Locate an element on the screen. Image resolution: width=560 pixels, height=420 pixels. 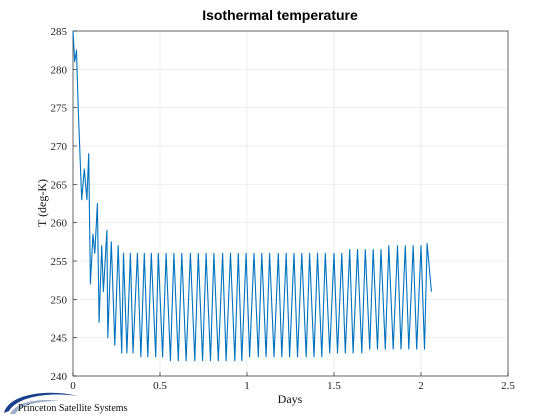
x-tick-label: 1.5 is located at coordinates (334, 386).